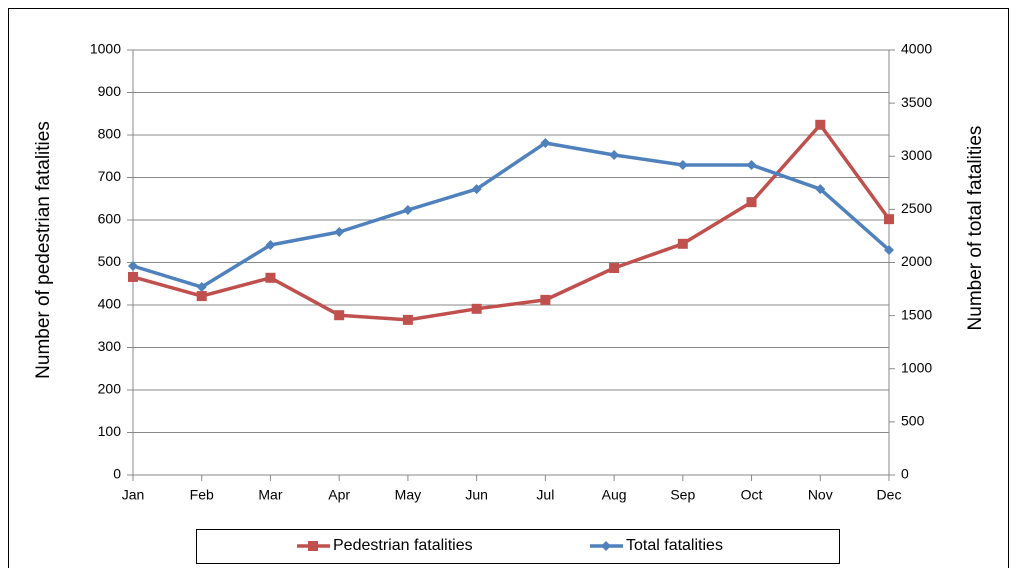 Image resolution: width=1019 pixels, height=568 pixels. I want to click on y-tick-label: 600, so click(110, 219).